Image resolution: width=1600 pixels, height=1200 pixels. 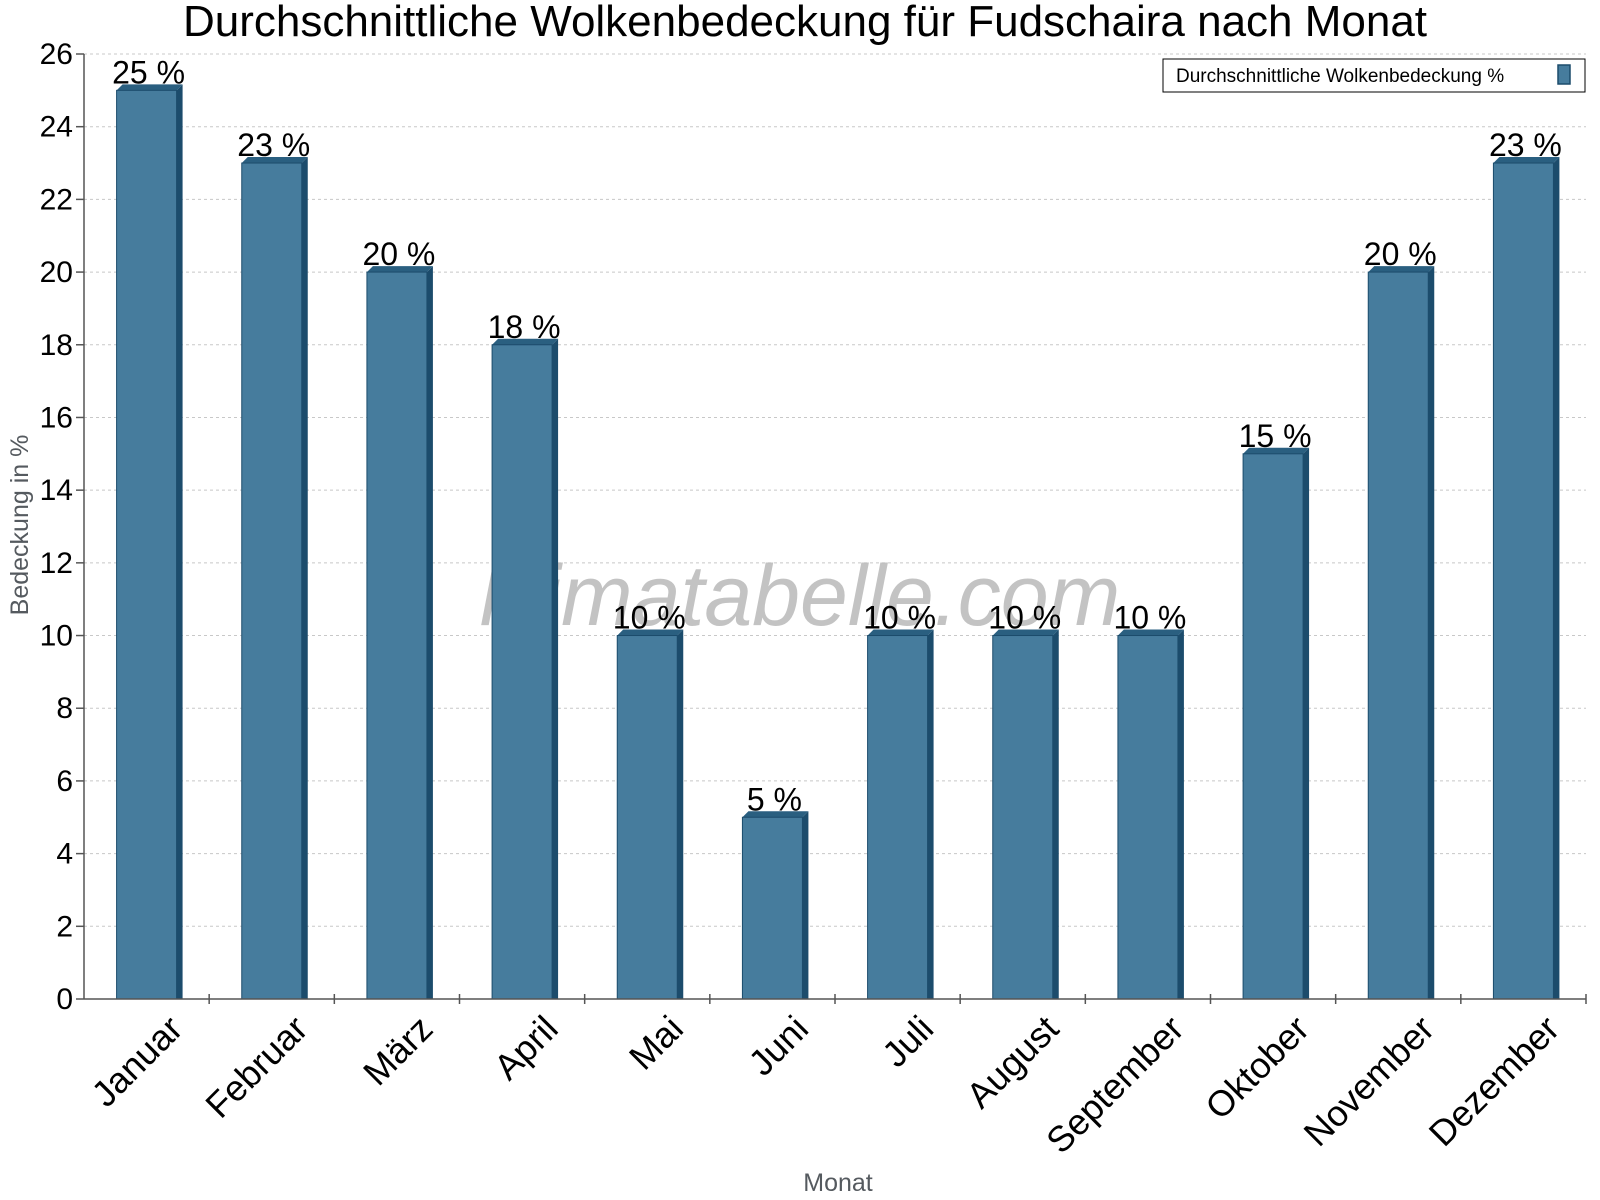 What do you see at coordinates (1368, 1081) in the screenshot?
I see `x-tick-label: November` at bounding box center [1368, 1081].